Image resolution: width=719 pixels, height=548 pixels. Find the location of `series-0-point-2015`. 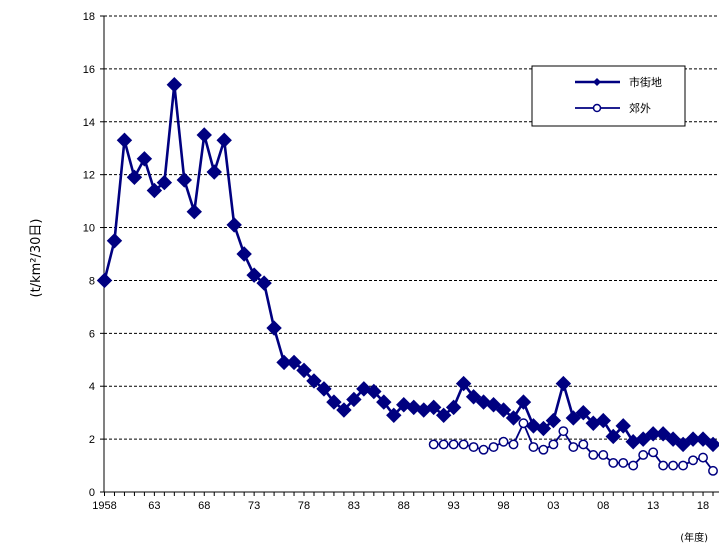

series-0-point-2015 is located at coordinates (673, 439).